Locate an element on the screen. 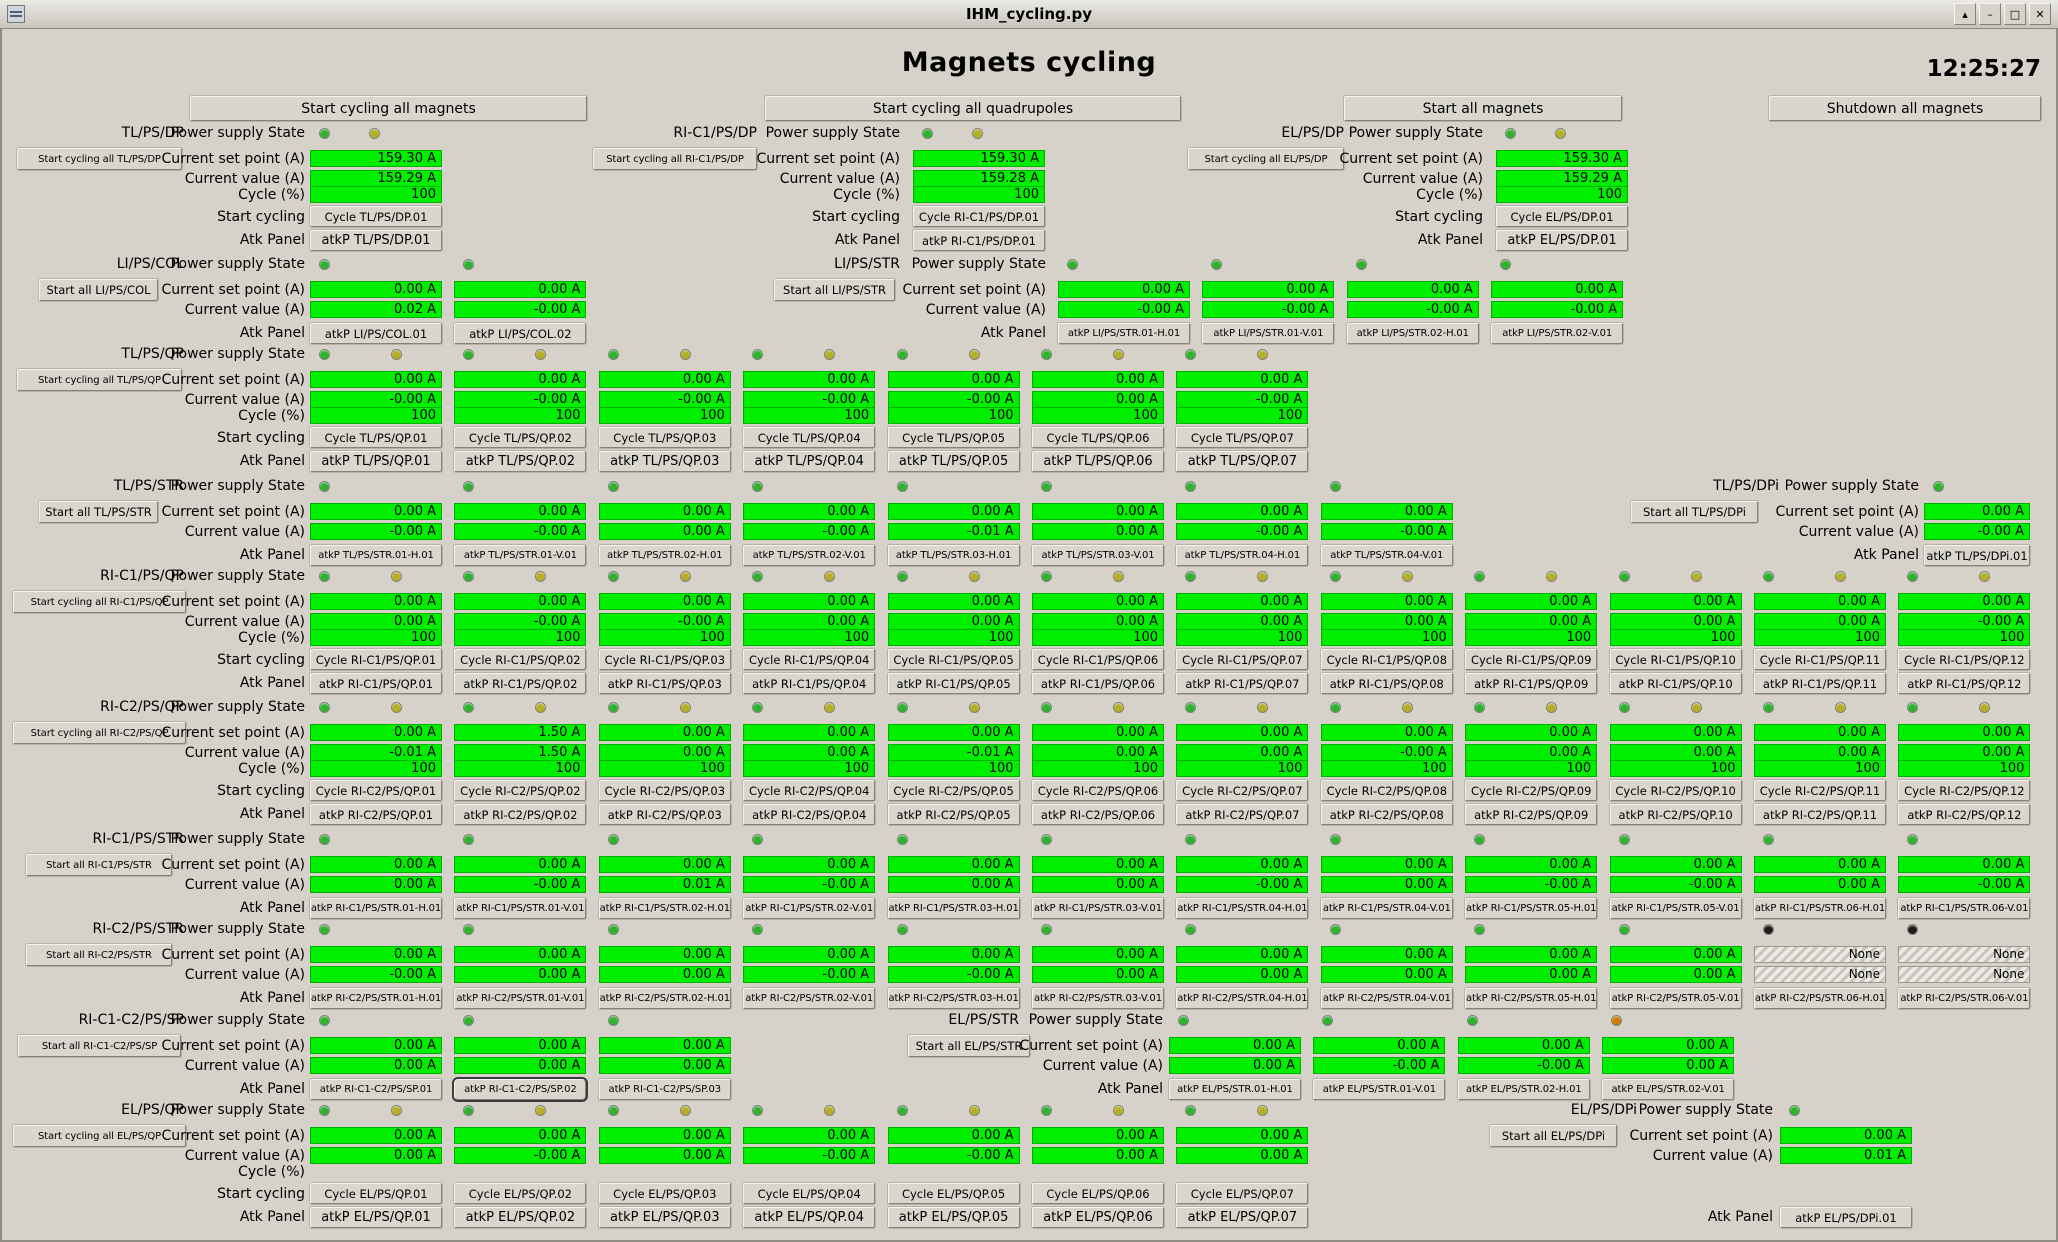 This screenshot has width=2058, height=1242. cycle-ri-c2-ps-qp-12-button: Cycle RI-C2/PS/QP.12 is located at coordinates (1964, 790).